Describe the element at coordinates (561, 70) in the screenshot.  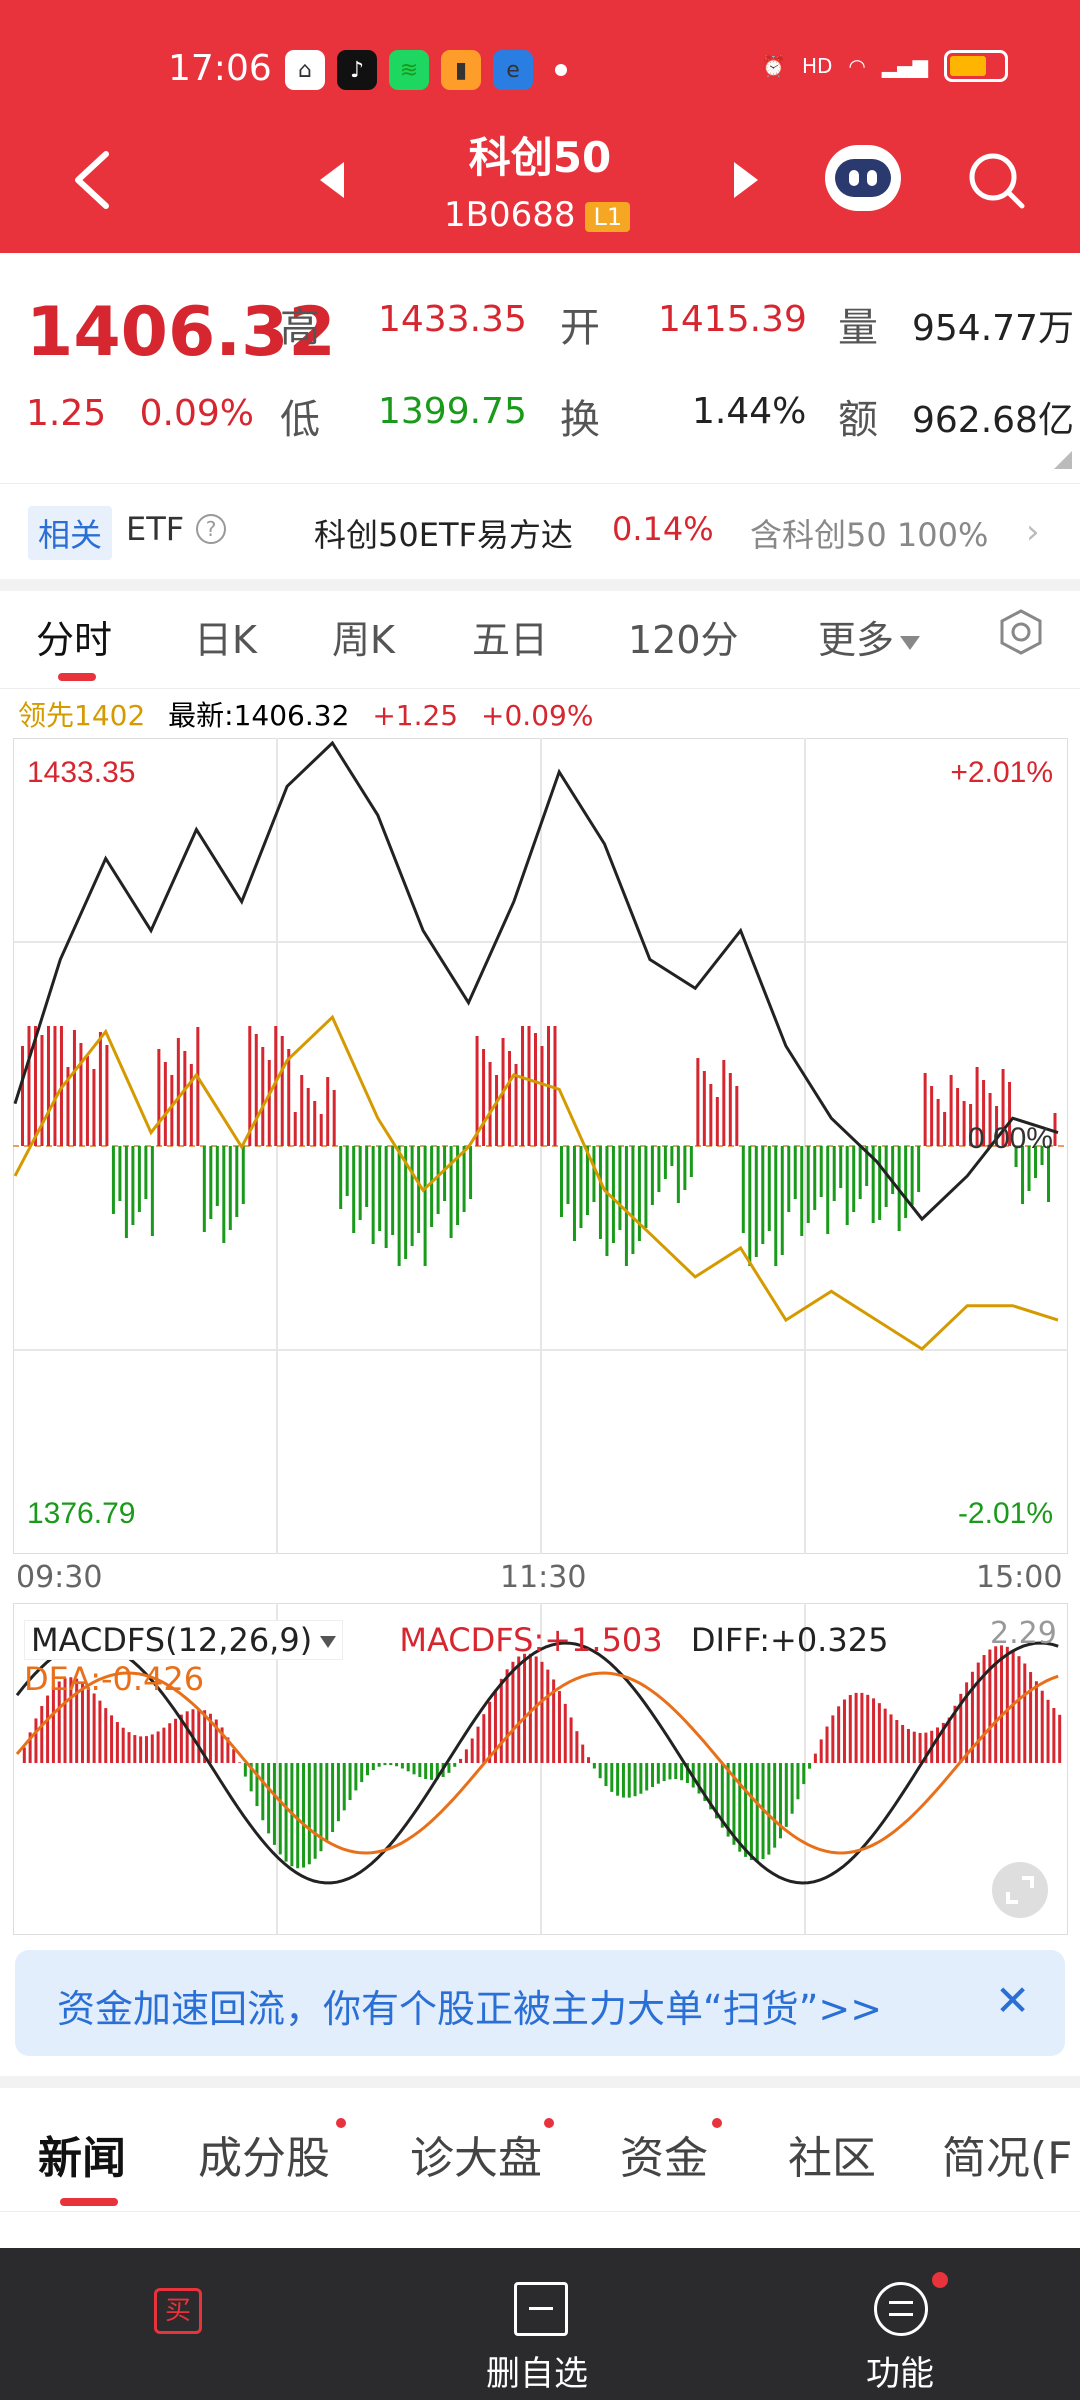
I see `more-notifications-icon` at that location.